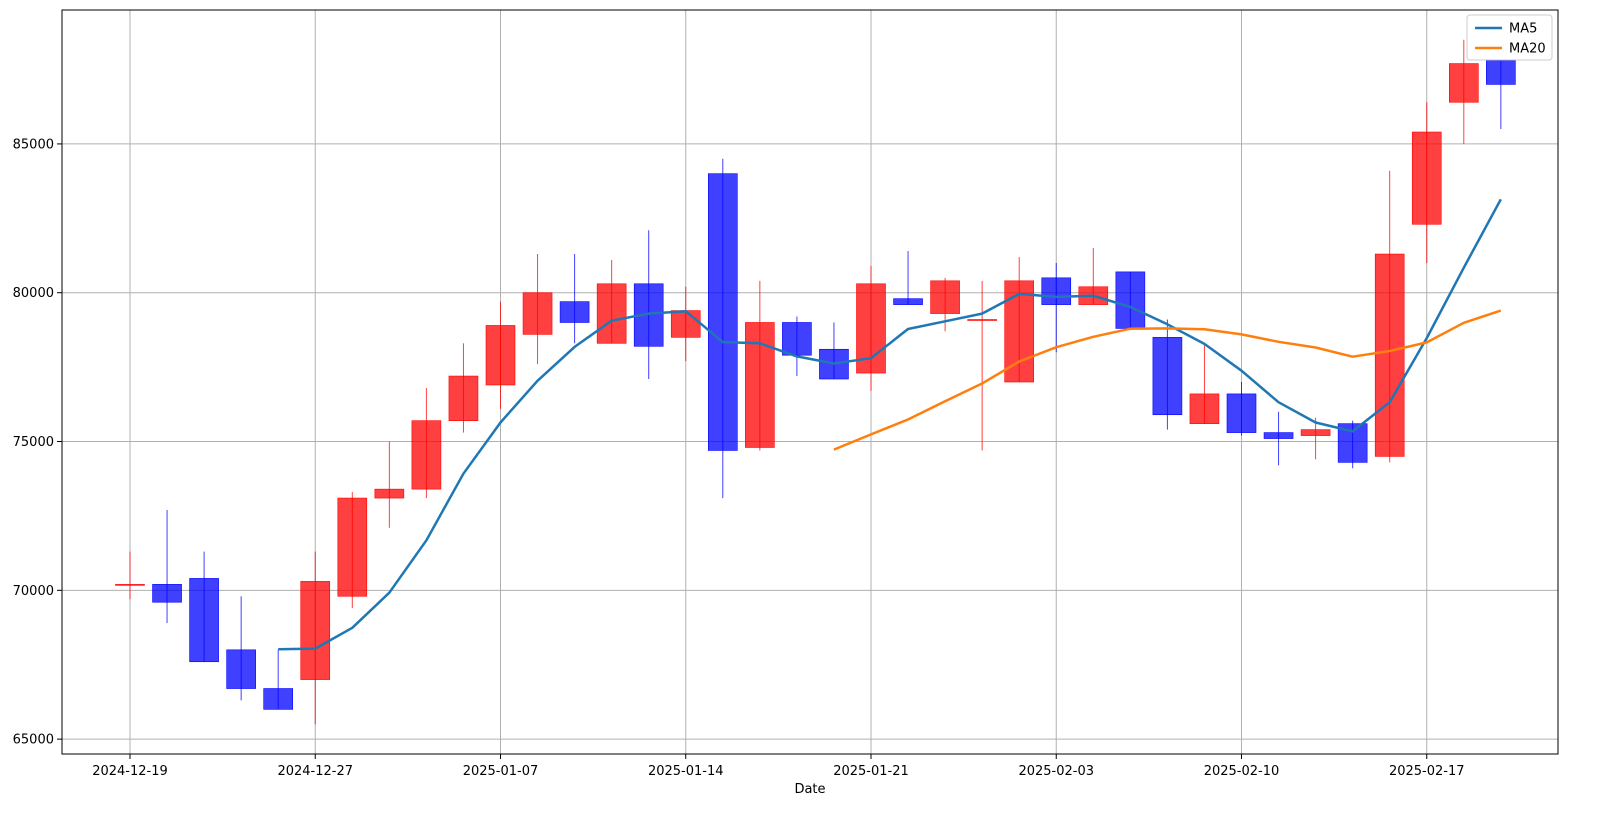  I want to click on y-axis: 65000 70000 75000 80000 85000, so click(37, 442).